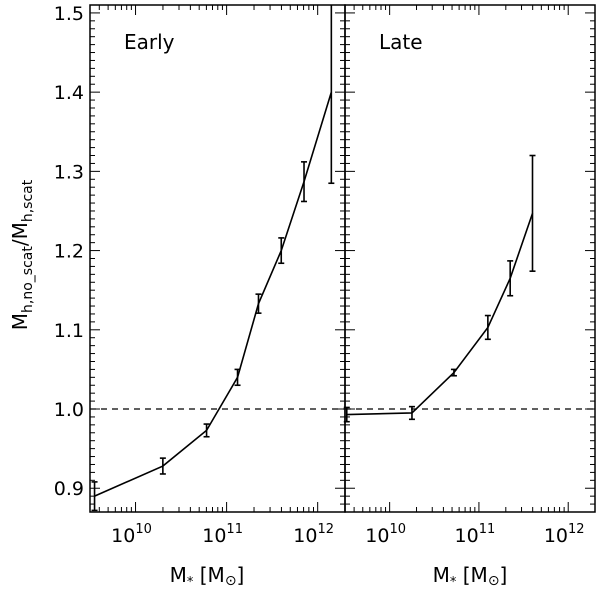 Image resolution: width=600 pixels, height=589 pixels. I want to click on y-axis-label-sub-den: h,scat, so click(28, 200).